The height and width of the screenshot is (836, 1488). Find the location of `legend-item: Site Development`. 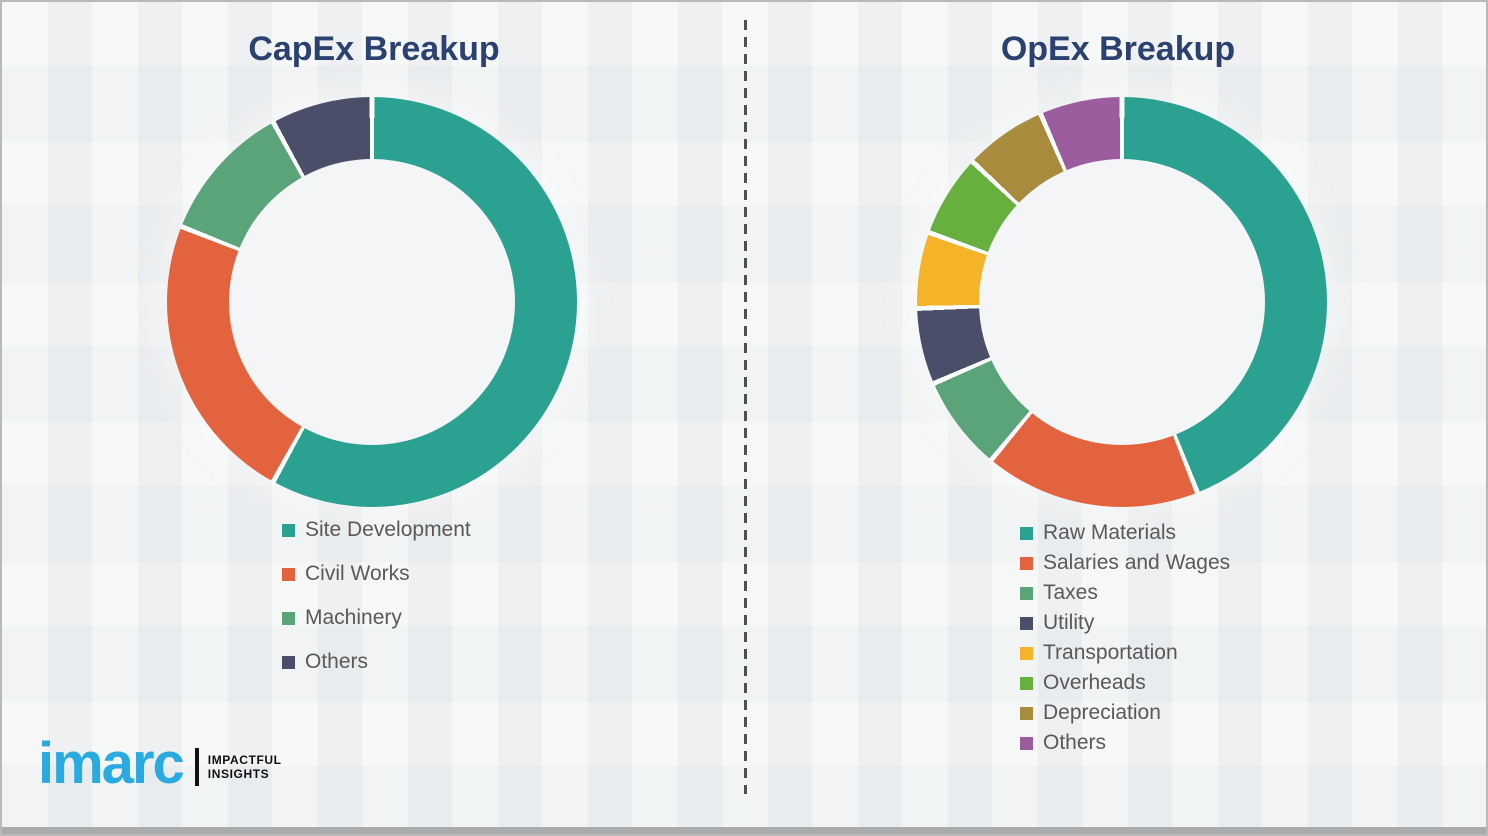

legend-item: Site Development is located at coordinates (376, 530).